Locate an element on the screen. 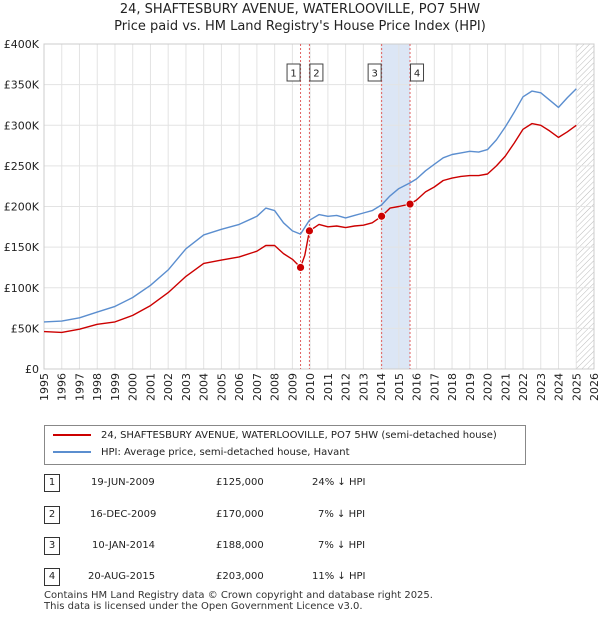  transaction-date: 16-DEC-2009 is located at coordinates (123, 514).